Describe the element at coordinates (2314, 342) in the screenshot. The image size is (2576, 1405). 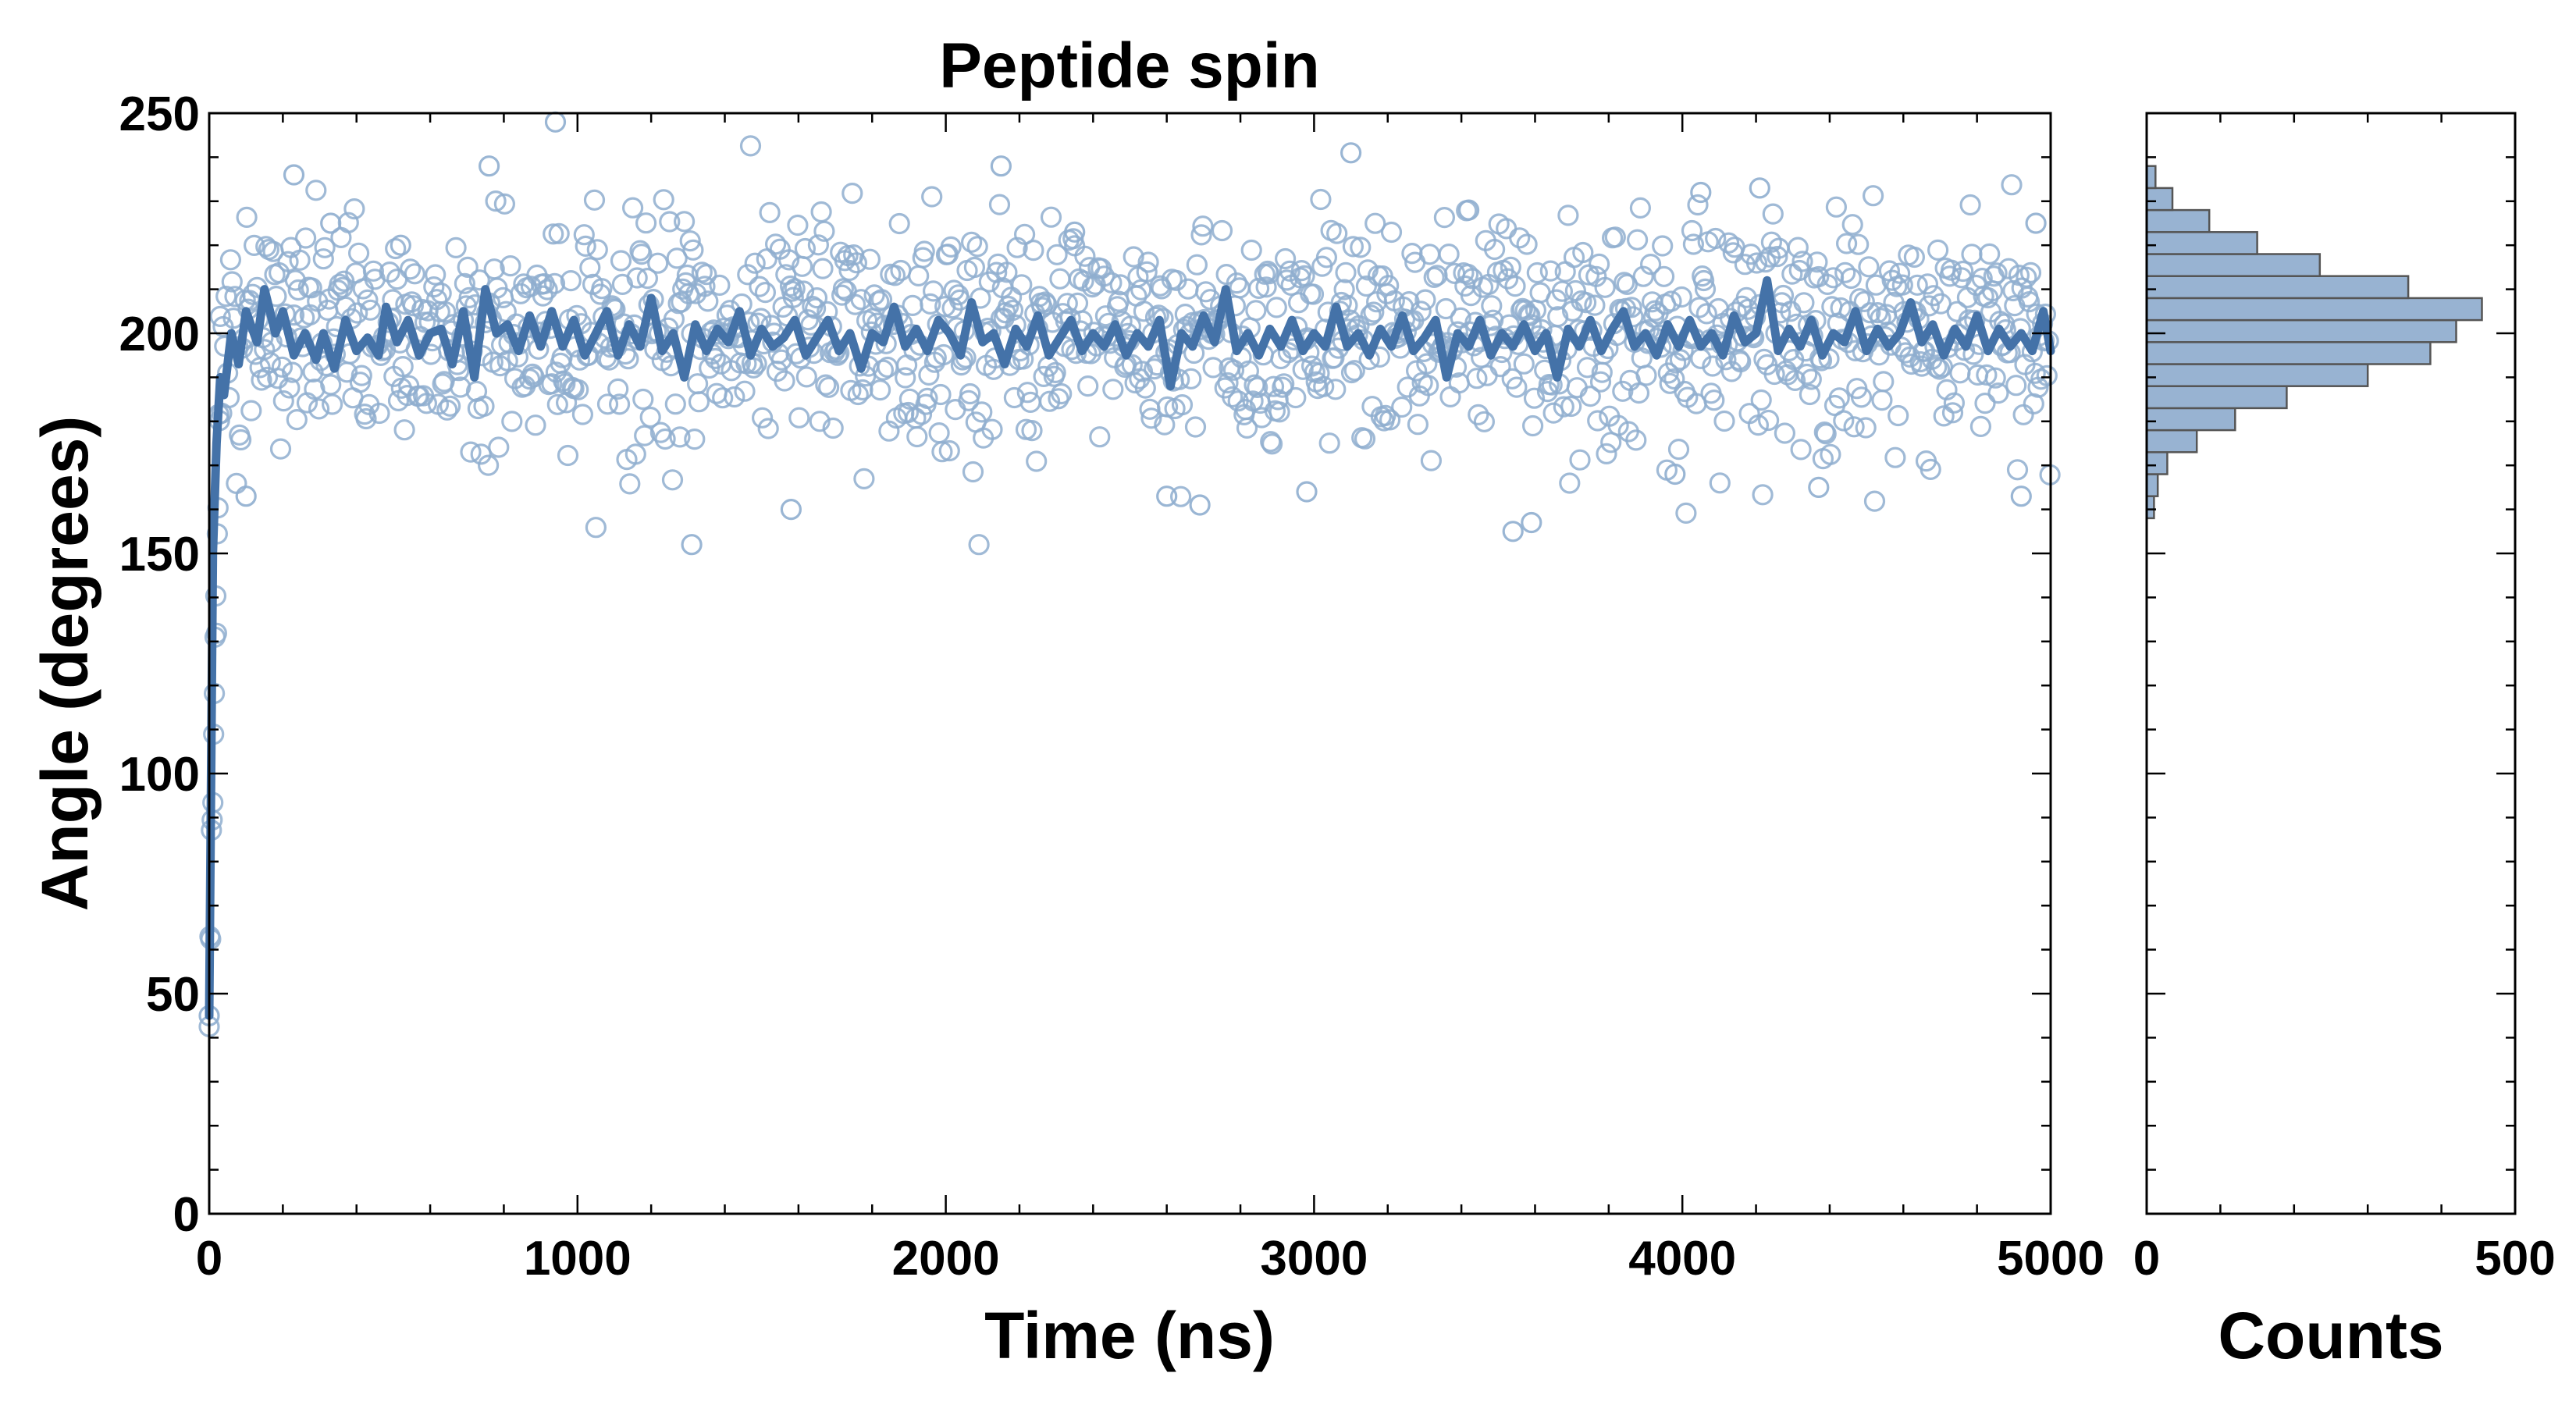
I see `histogram-bars` at that location.